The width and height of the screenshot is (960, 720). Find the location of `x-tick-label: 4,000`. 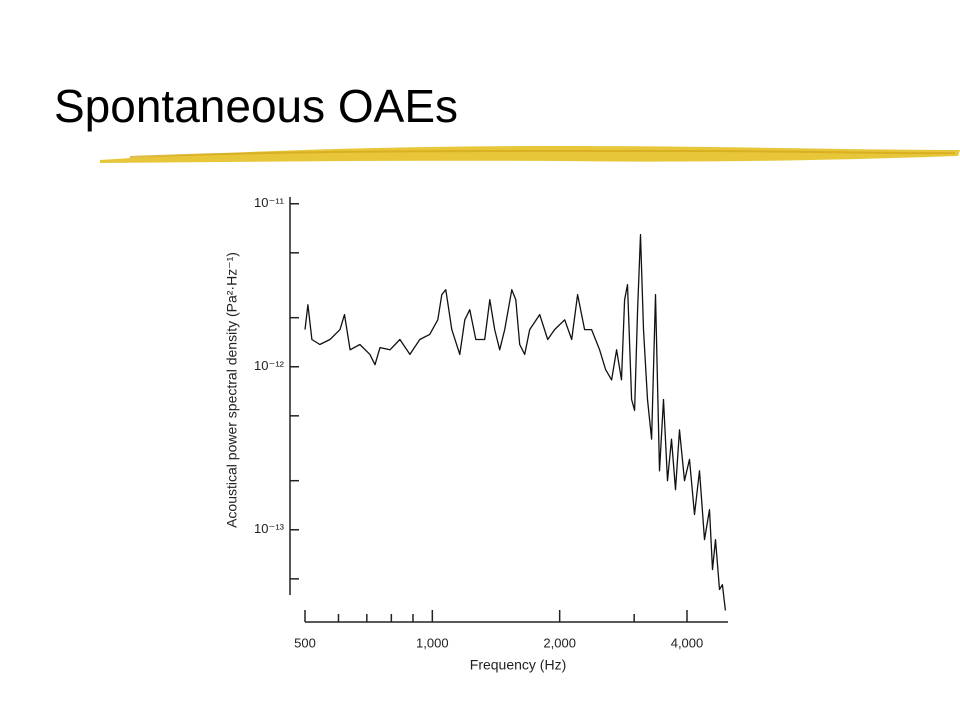

x-tick-label: 4,000 is located at coordinates (687, 642).